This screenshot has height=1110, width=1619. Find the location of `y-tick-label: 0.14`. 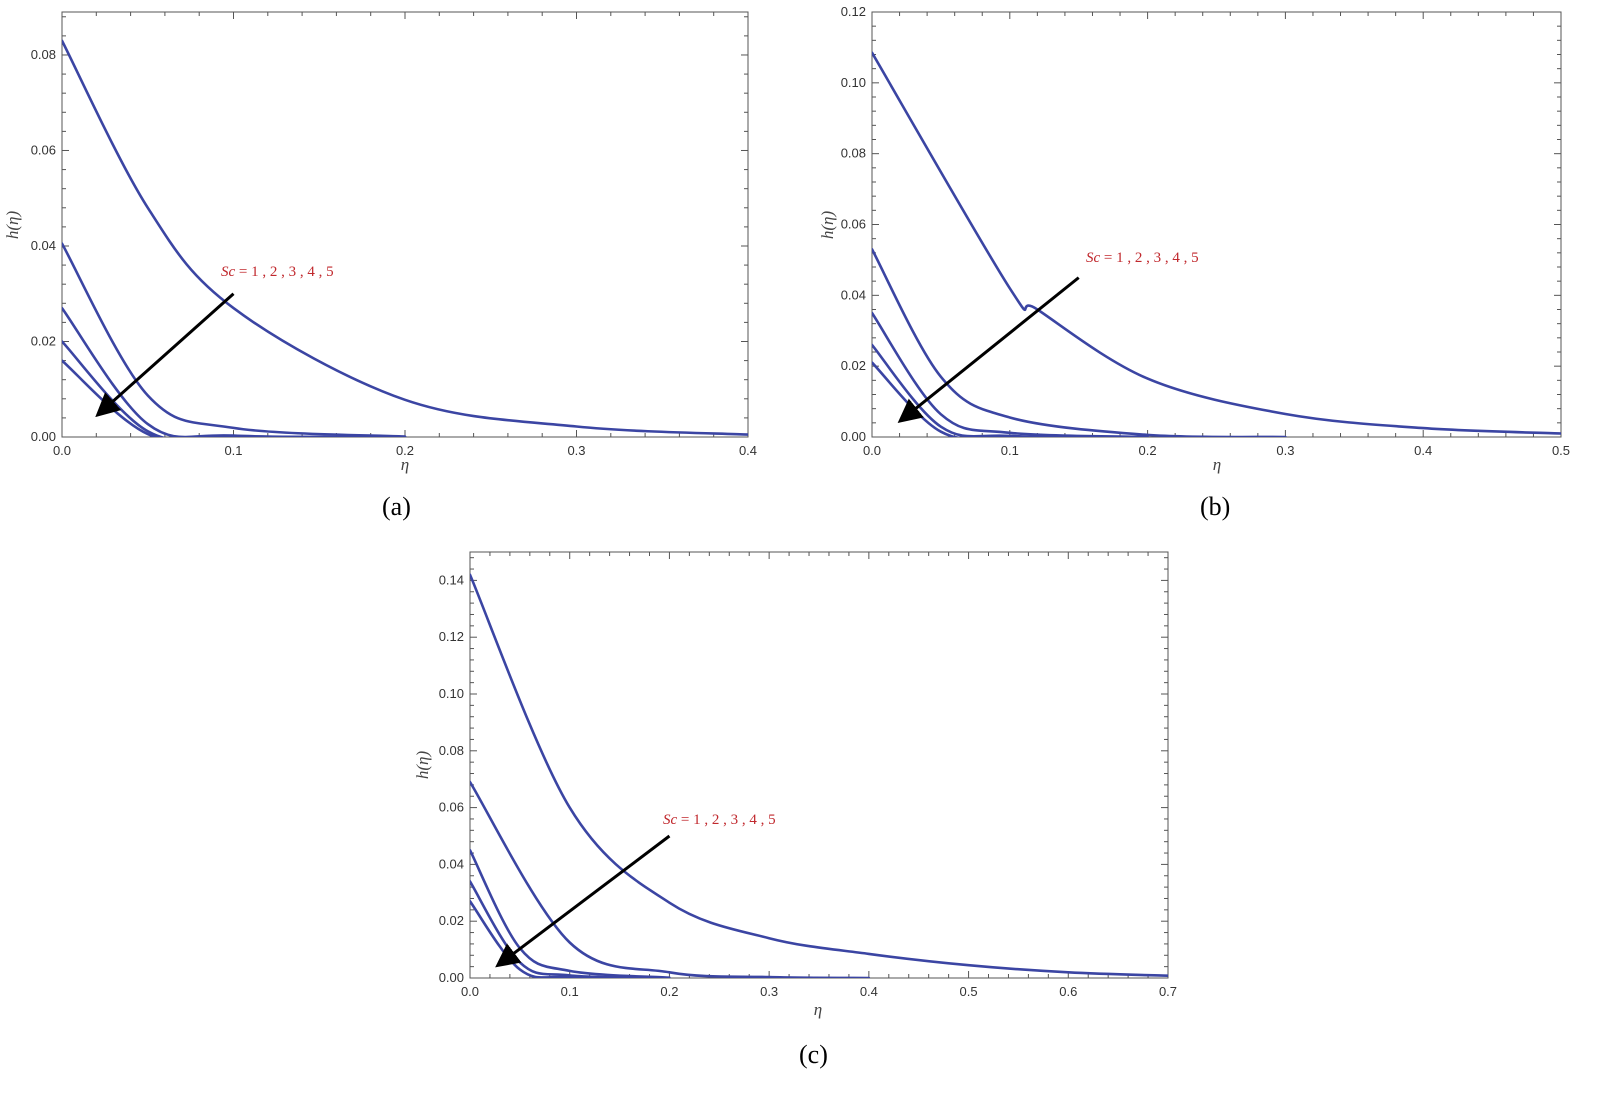

y-tick-label: 0.14 is located at coordinates (451, 579).